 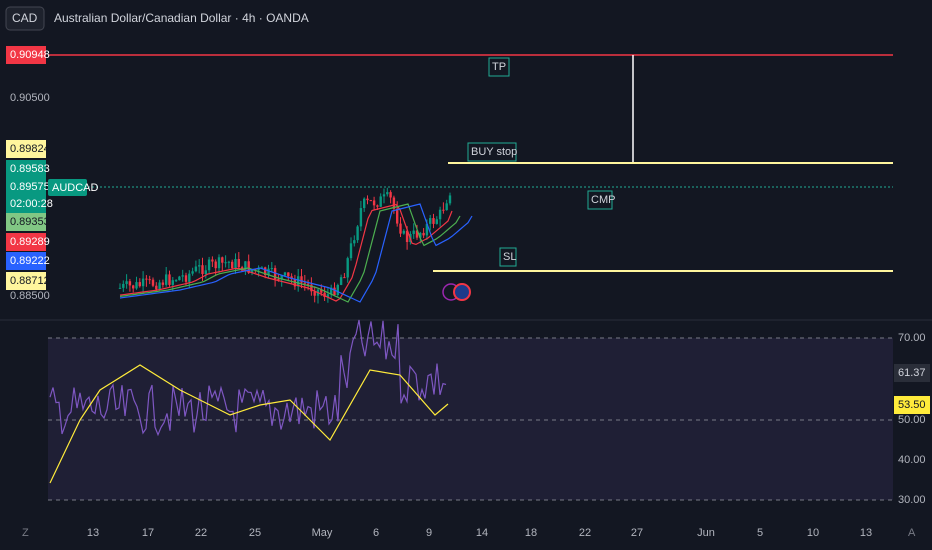 What do you see at coordinates (67, 187) in the screenshot?
I see `symbol-tag-bg` at bounding box center [67, 187].